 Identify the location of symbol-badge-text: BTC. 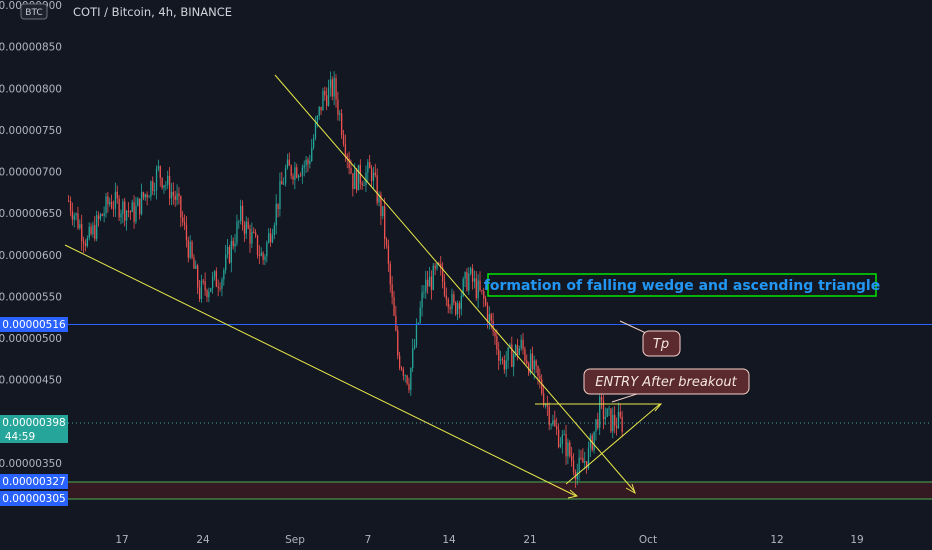
(33, 13).